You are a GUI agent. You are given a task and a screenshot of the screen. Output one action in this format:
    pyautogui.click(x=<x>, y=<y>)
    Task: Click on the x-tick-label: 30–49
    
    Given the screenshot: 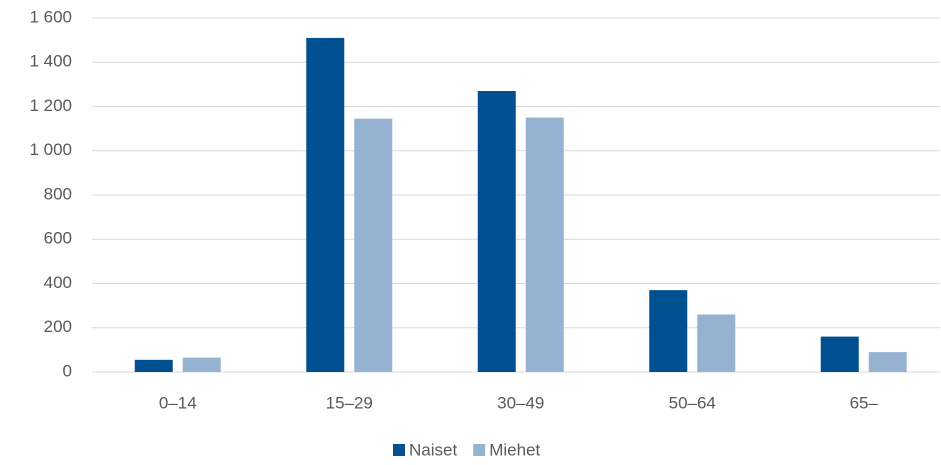 What is the action you would take?
    pyautogui.click(x=520, y=402)
    